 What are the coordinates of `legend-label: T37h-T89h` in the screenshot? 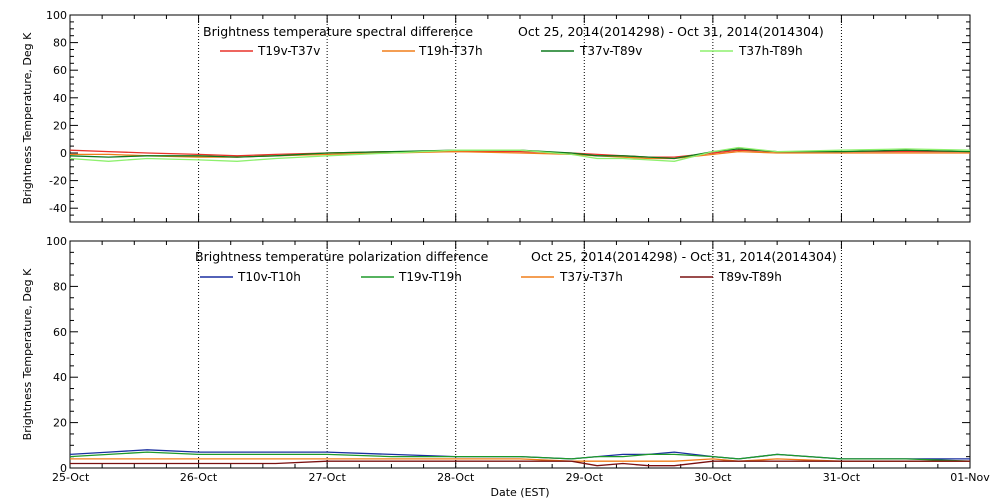 It's located at (770, 51).